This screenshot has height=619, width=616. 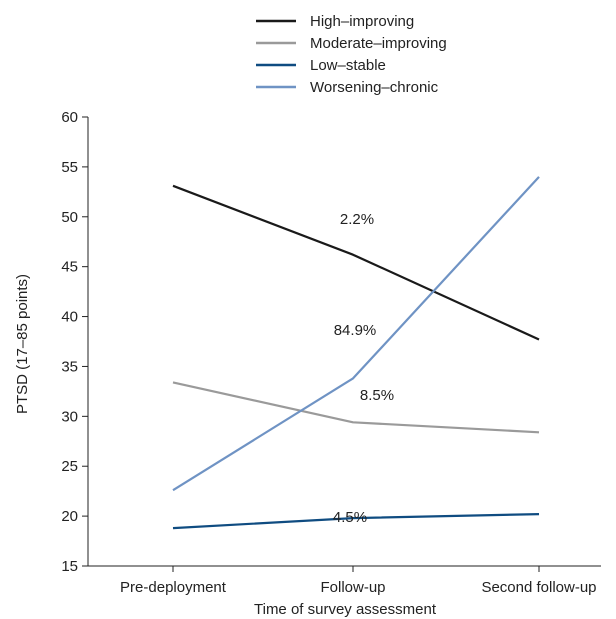 What do you see at coordinates (69, 267) in the screenshot?
I see `y-tick-label: 45` at bounding box center [69, 267].